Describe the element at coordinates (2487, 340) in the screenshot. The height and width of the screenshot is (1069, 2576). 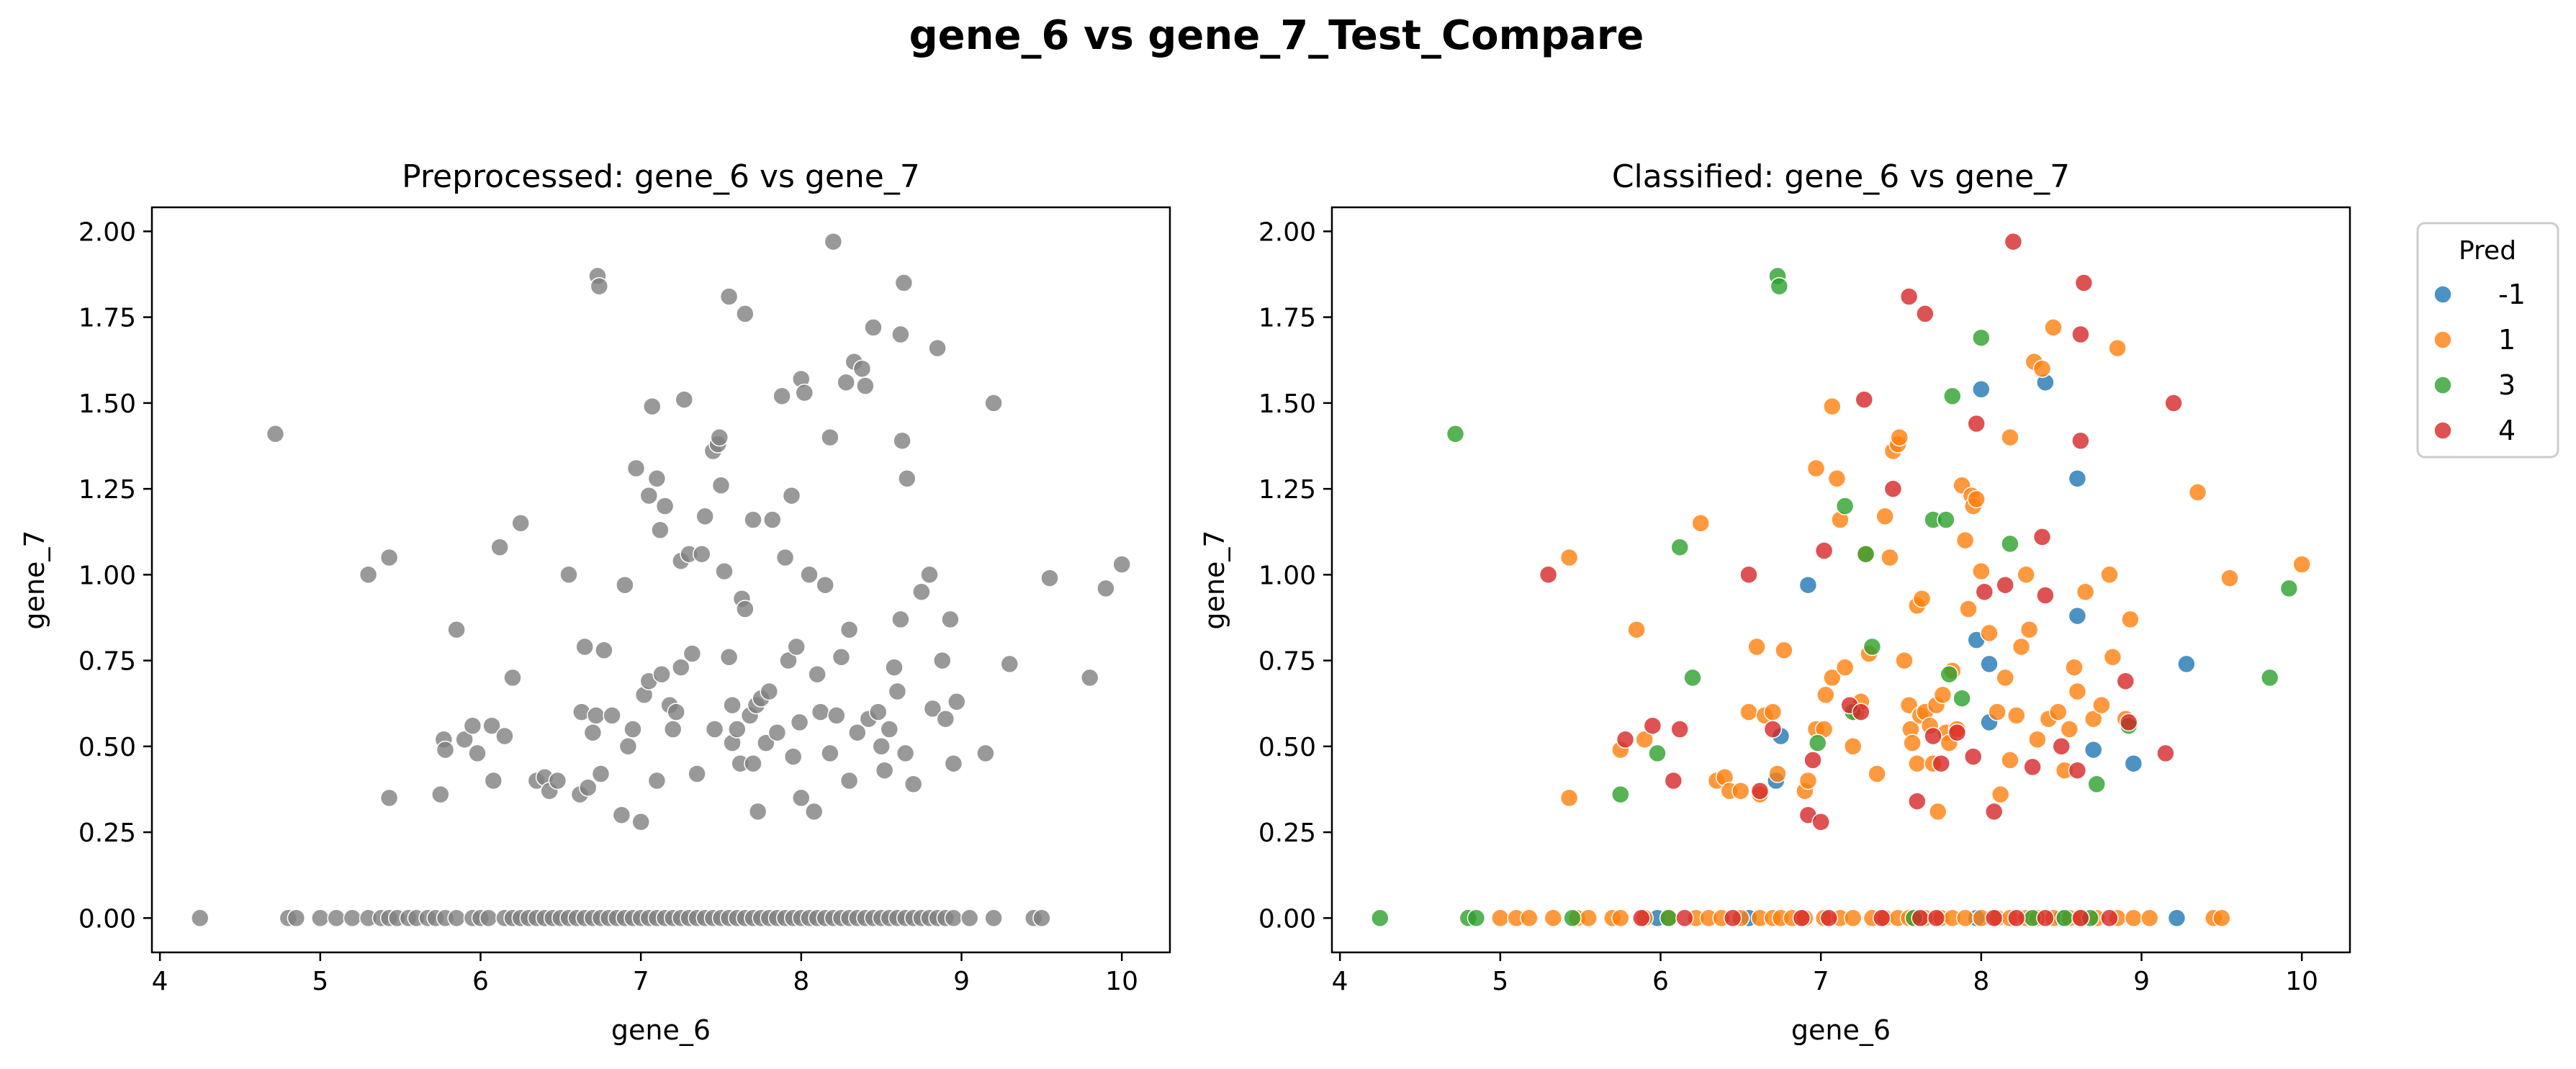
I see `legend: Pred -1 1 3 4` at that location.